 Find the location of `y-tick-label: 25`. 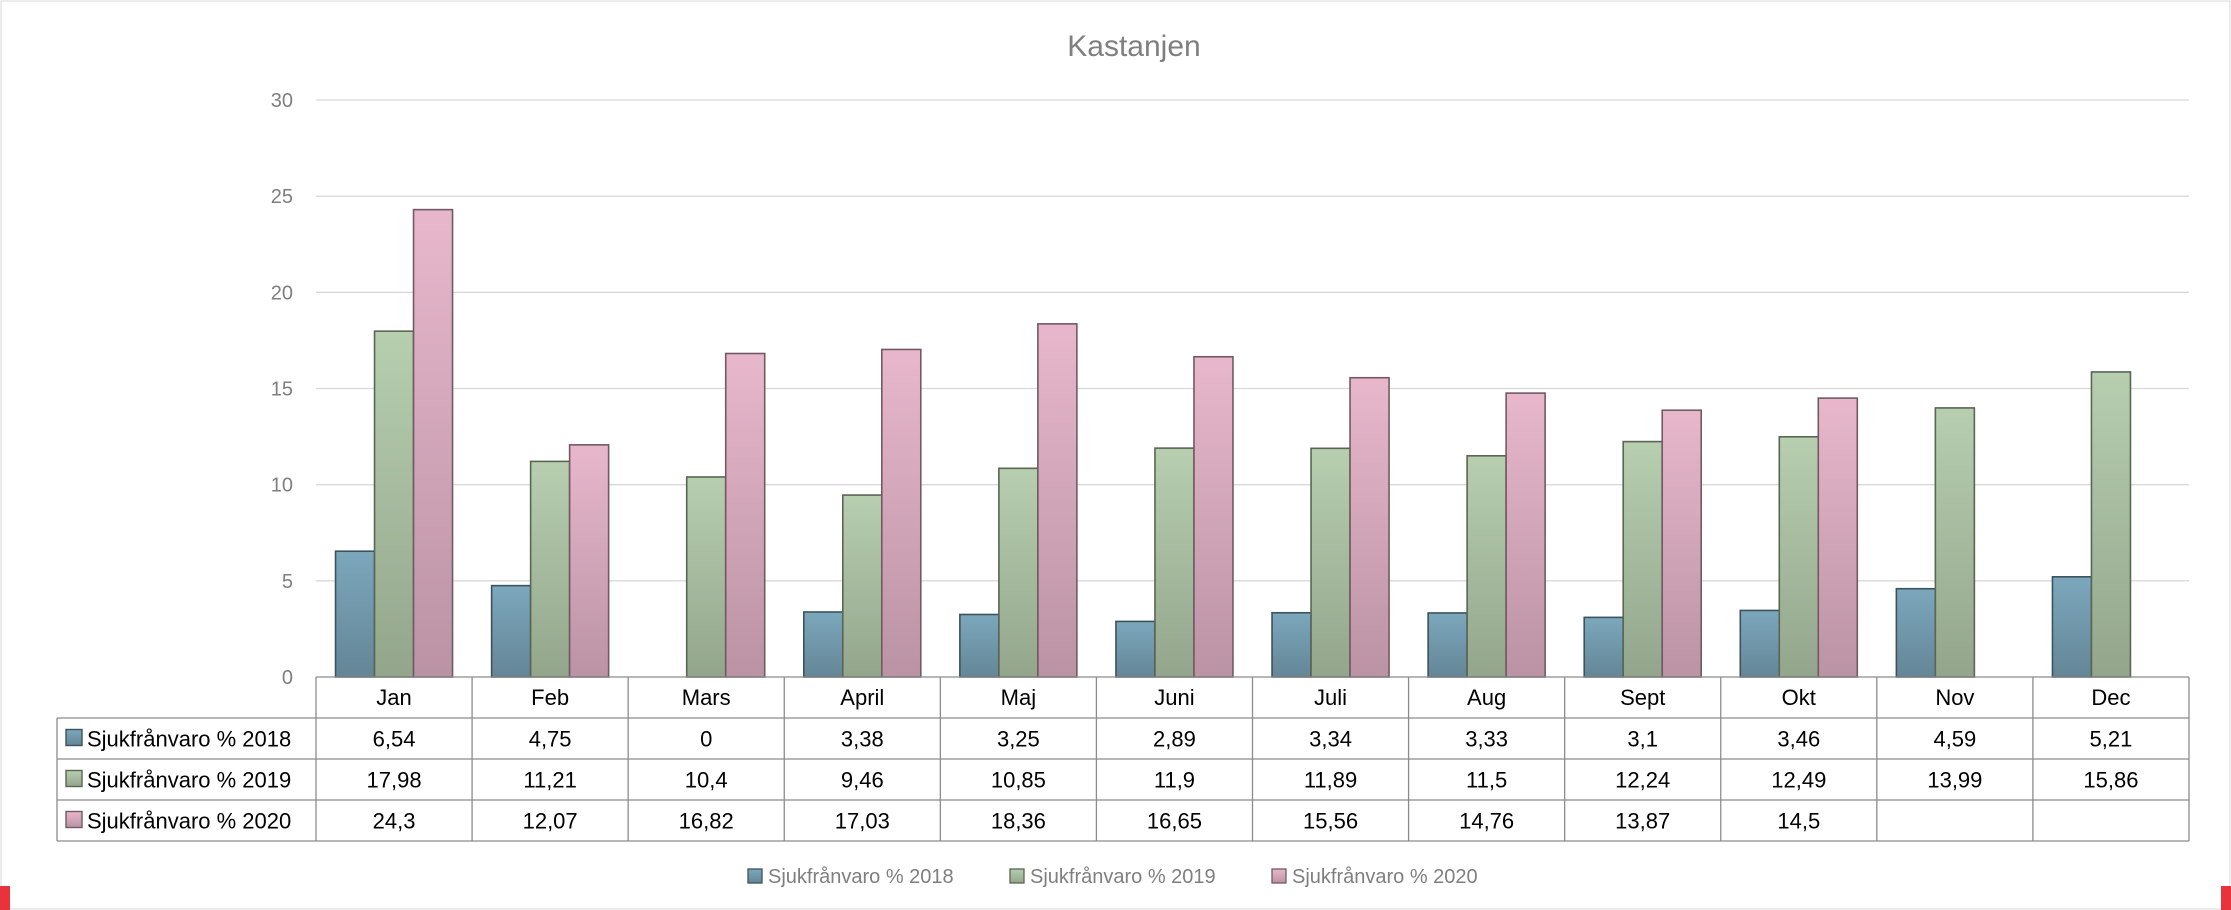

y-tick-label: 25 is located at coordinates (282, 197).